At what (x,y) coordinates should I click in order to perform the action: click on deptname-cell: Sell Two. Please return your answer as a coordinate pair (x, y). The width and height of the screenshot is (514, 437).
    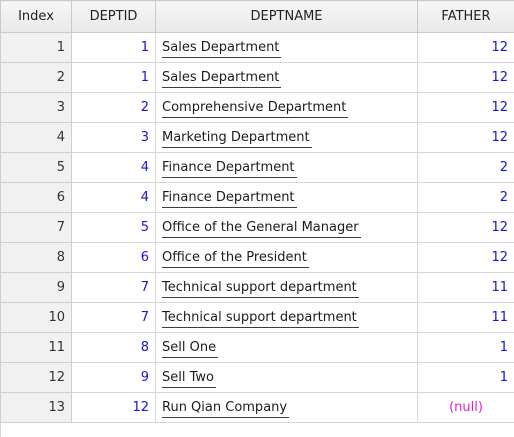
    Looking at the image, I should click on (287, 378).